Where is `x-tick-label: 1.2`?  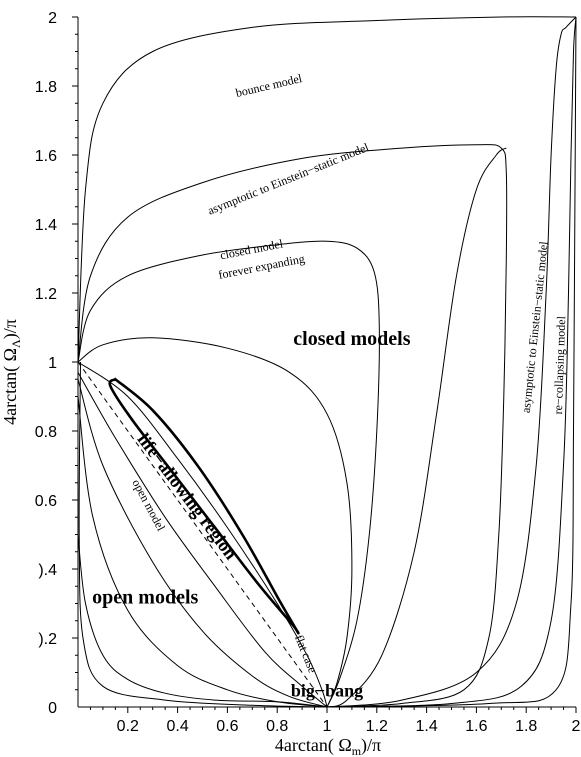
x-tick-label: 1.2 is located at coordinates (377, 726).